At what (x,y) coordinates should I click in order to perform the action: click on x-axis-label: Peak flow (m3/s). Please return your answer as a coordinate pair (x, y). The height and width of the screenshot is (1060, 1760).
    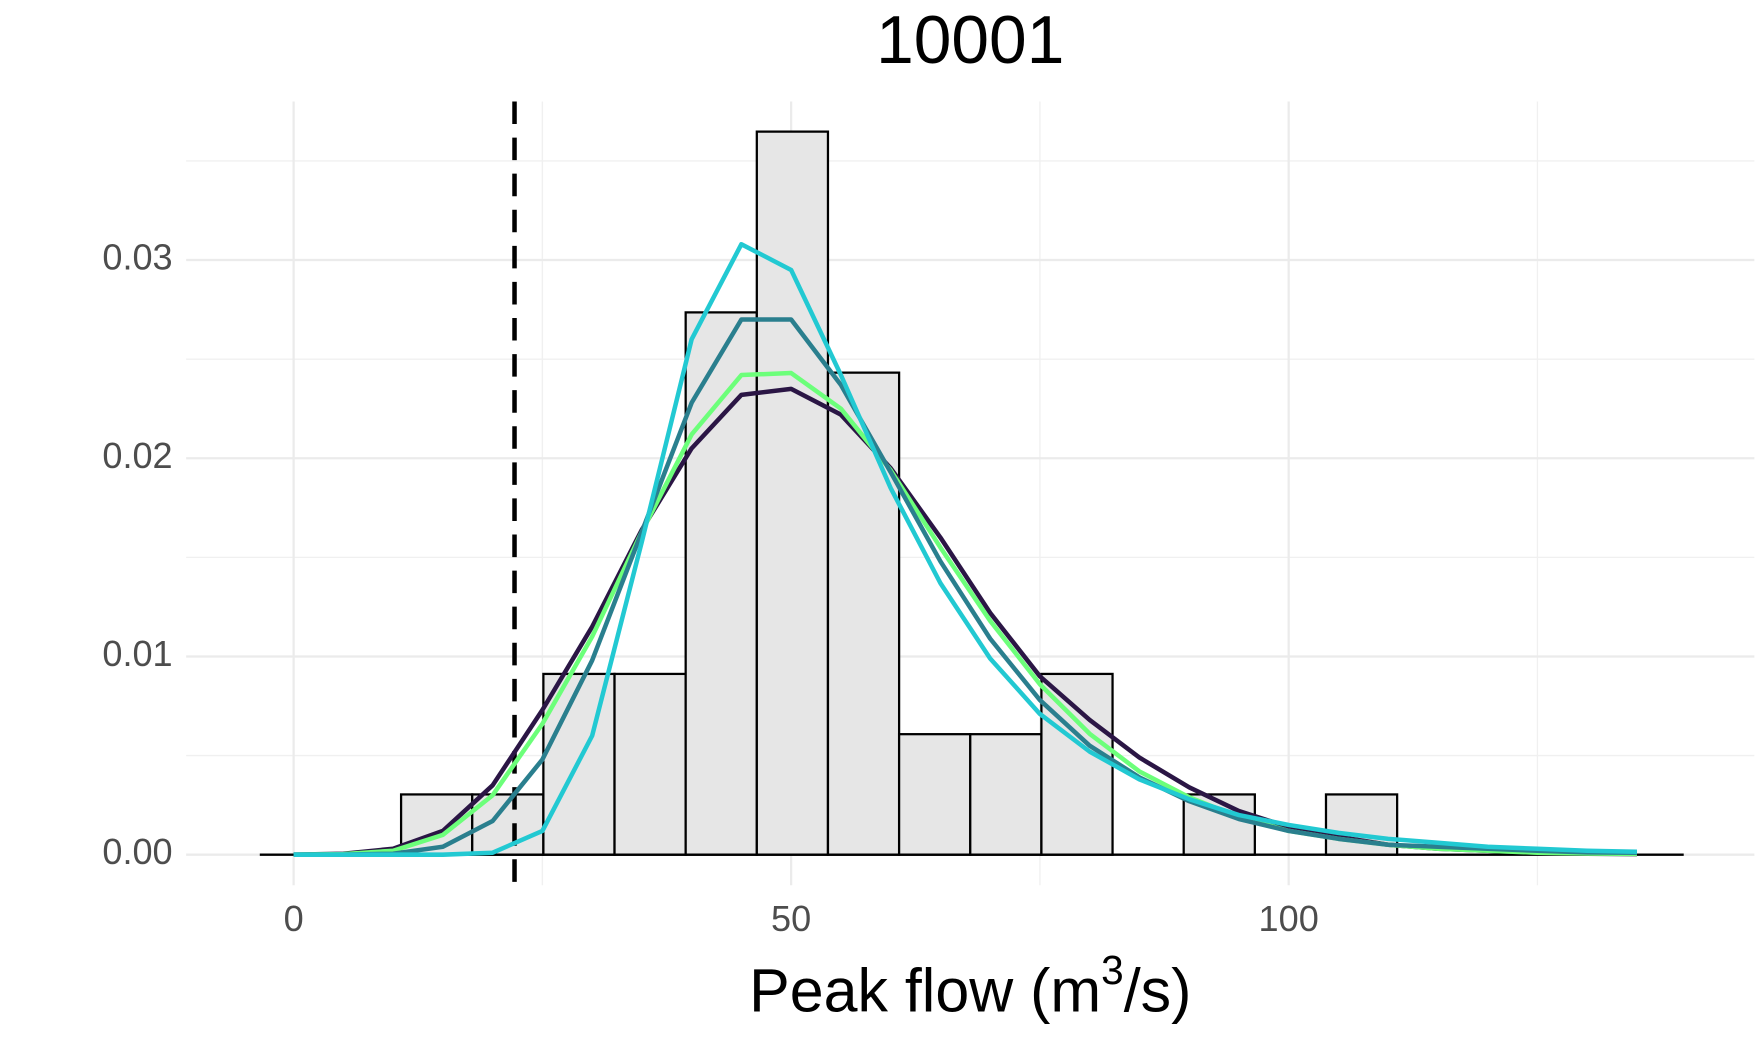
    Looking at the image, I should click on (970, 986).